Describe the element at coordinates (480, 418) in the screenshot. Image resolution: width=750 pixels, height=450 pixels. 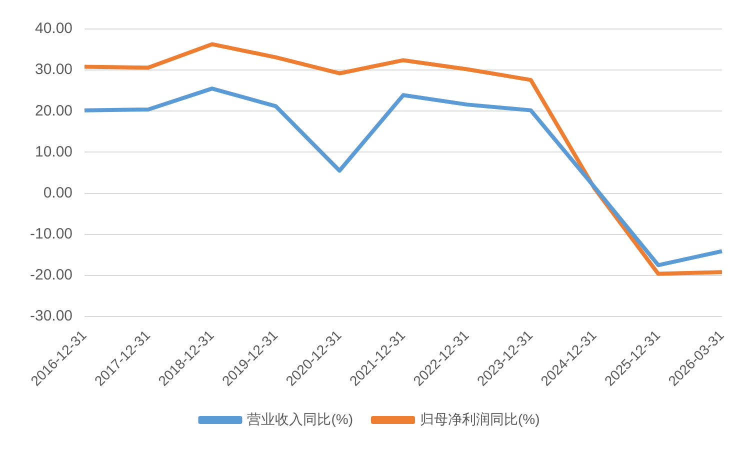
I see `legend-label: 归母净利润同比(%)` at that location.